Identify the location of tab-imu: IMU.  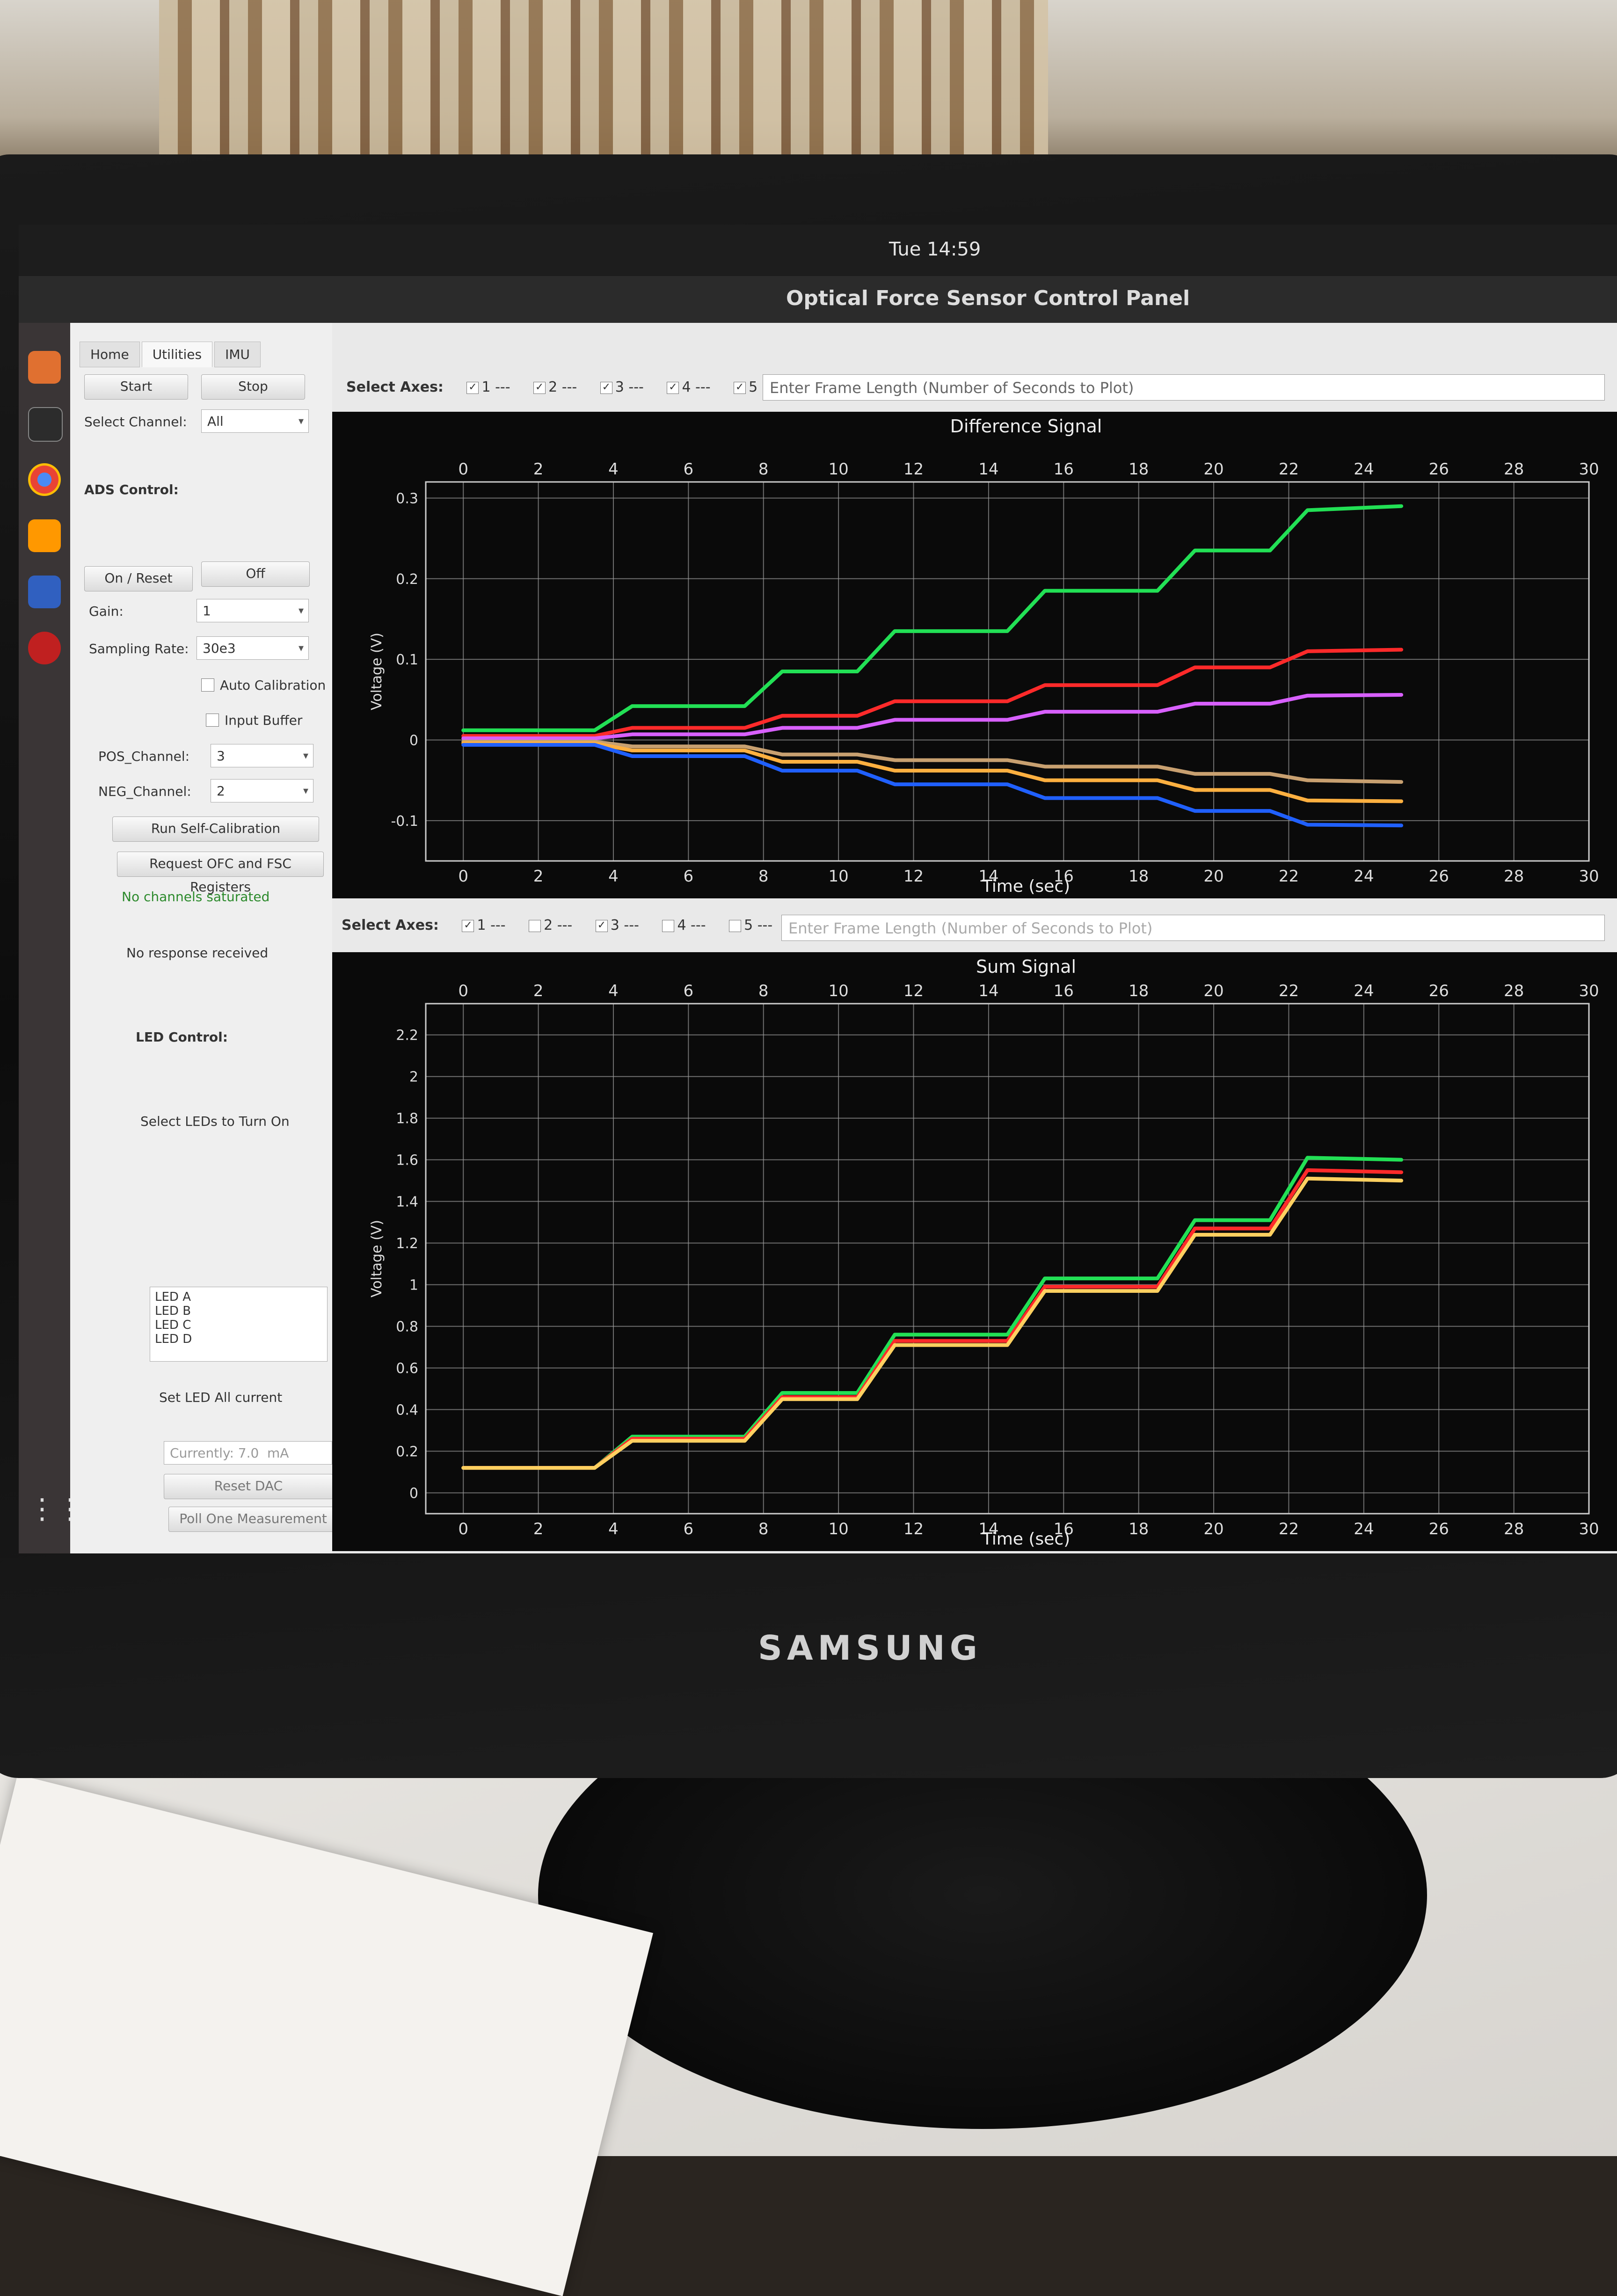
(237, 355).